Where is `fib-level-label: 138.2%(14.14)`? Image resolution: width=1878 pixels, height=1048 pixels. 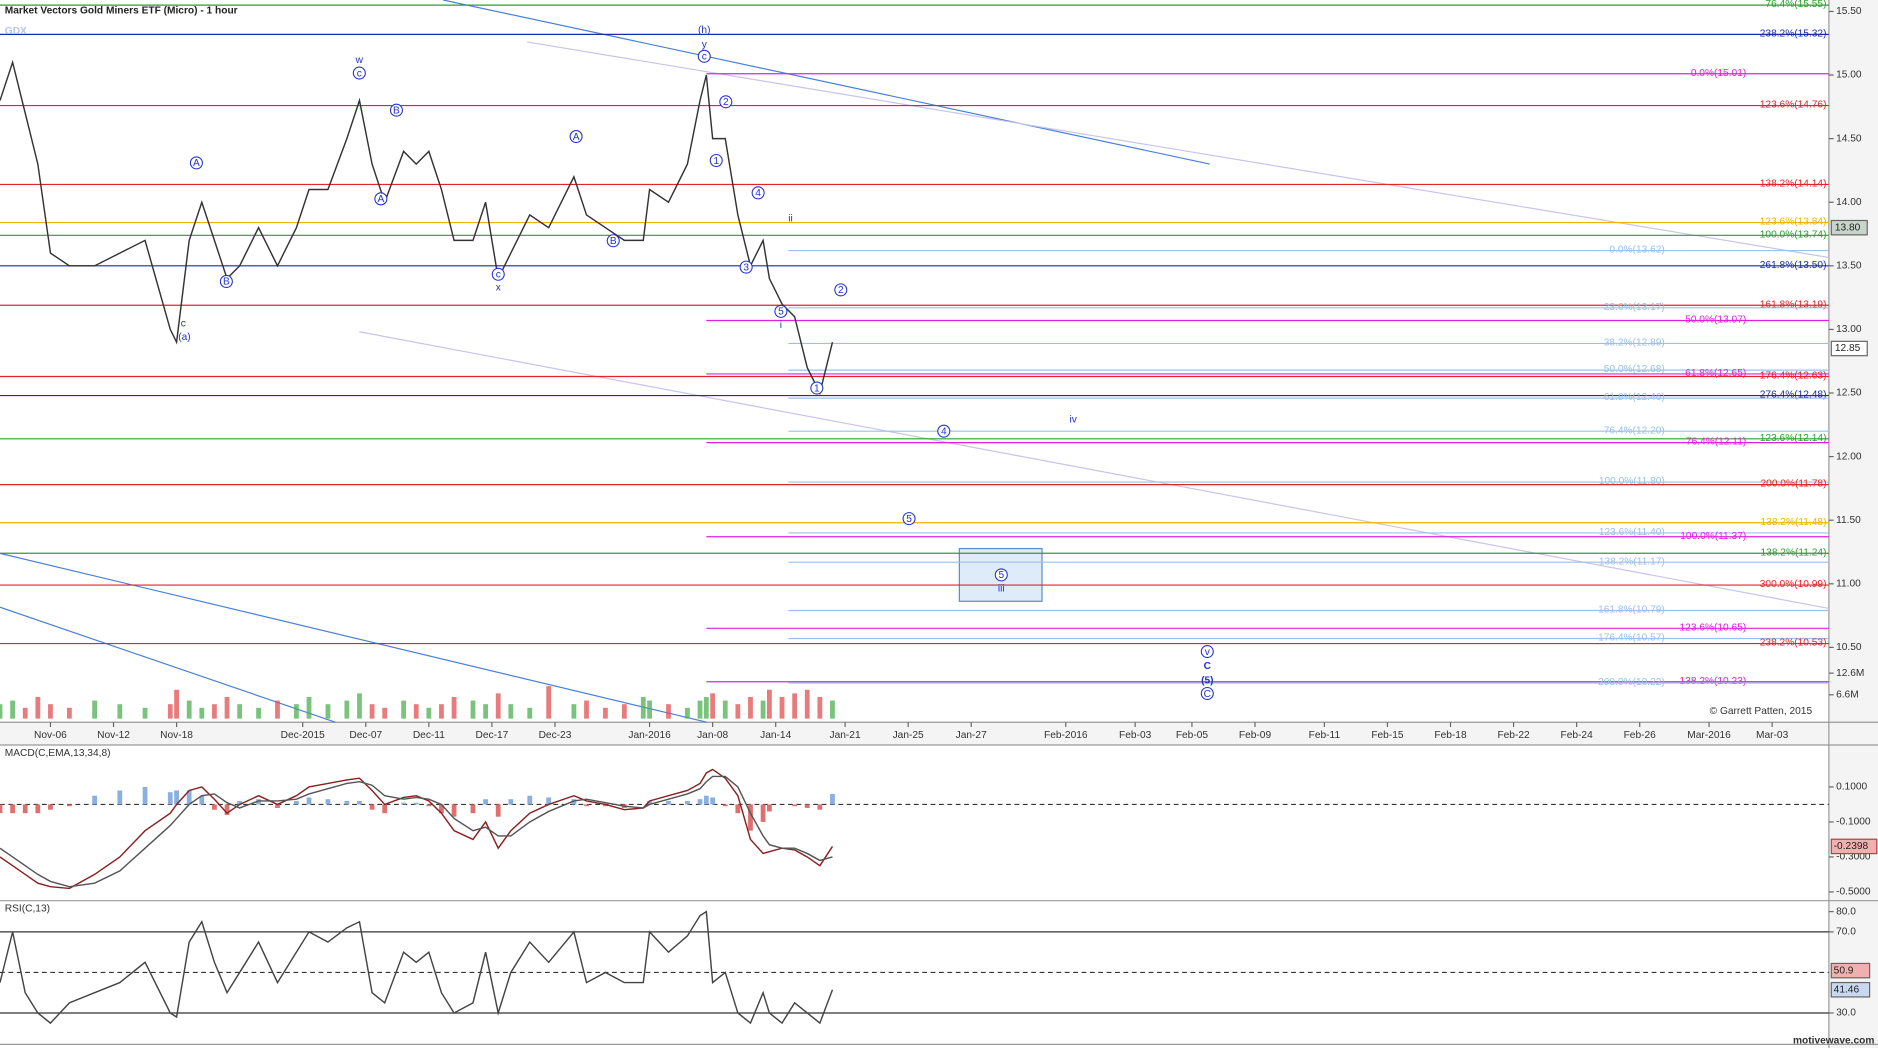
fib-level-label: 138.2%(14.14) is located at coordinates (1793, 184).